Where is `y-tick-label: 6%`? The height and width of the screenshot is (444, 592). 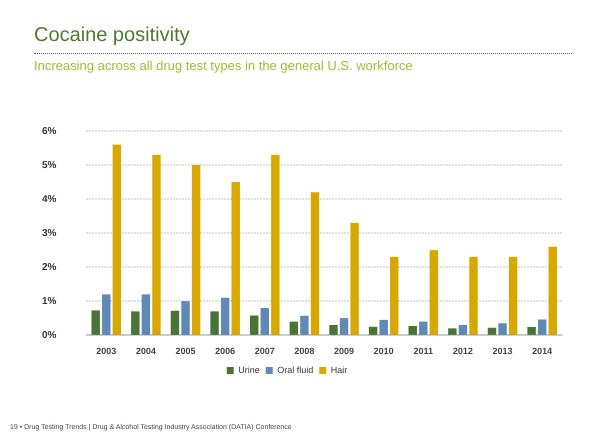
y-tick-label: 6% is located at coordinates (49, 131).